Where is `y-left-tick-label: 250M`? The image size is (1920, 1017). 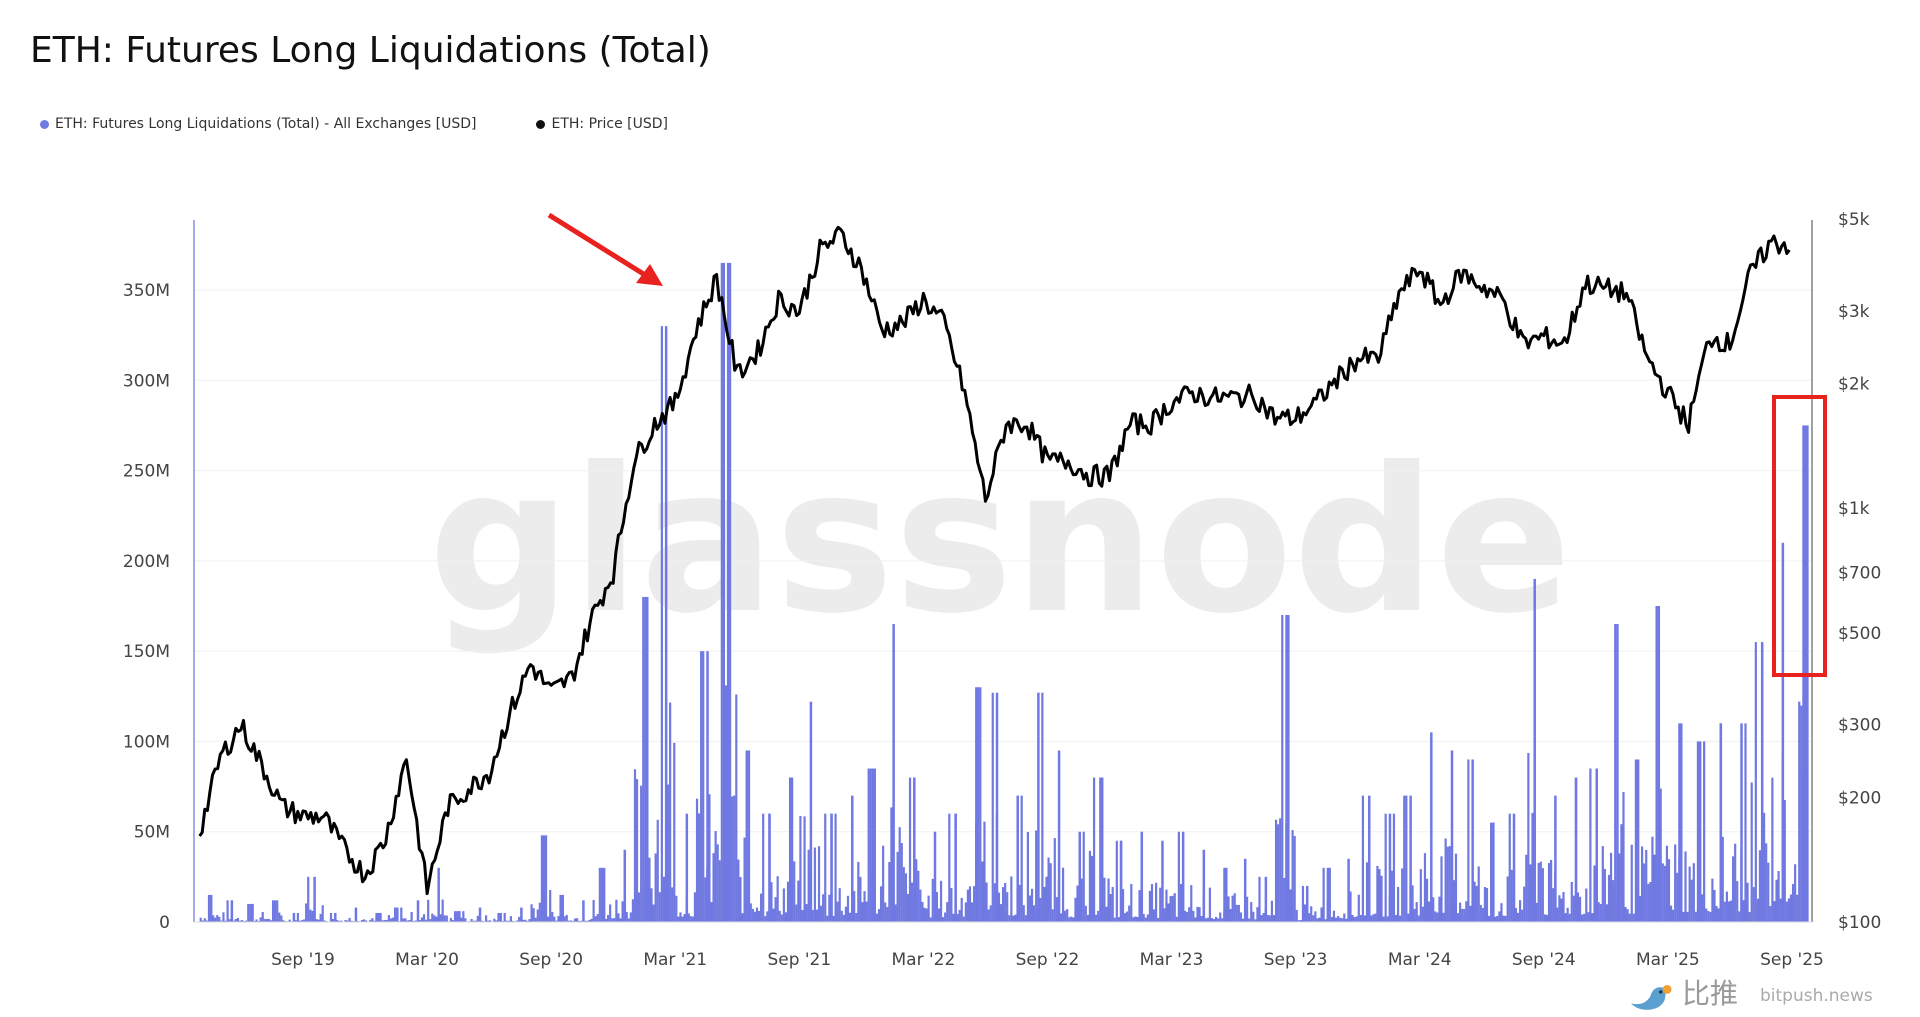 y-left-tick-label: 250M is located at coordinates (146, 472).